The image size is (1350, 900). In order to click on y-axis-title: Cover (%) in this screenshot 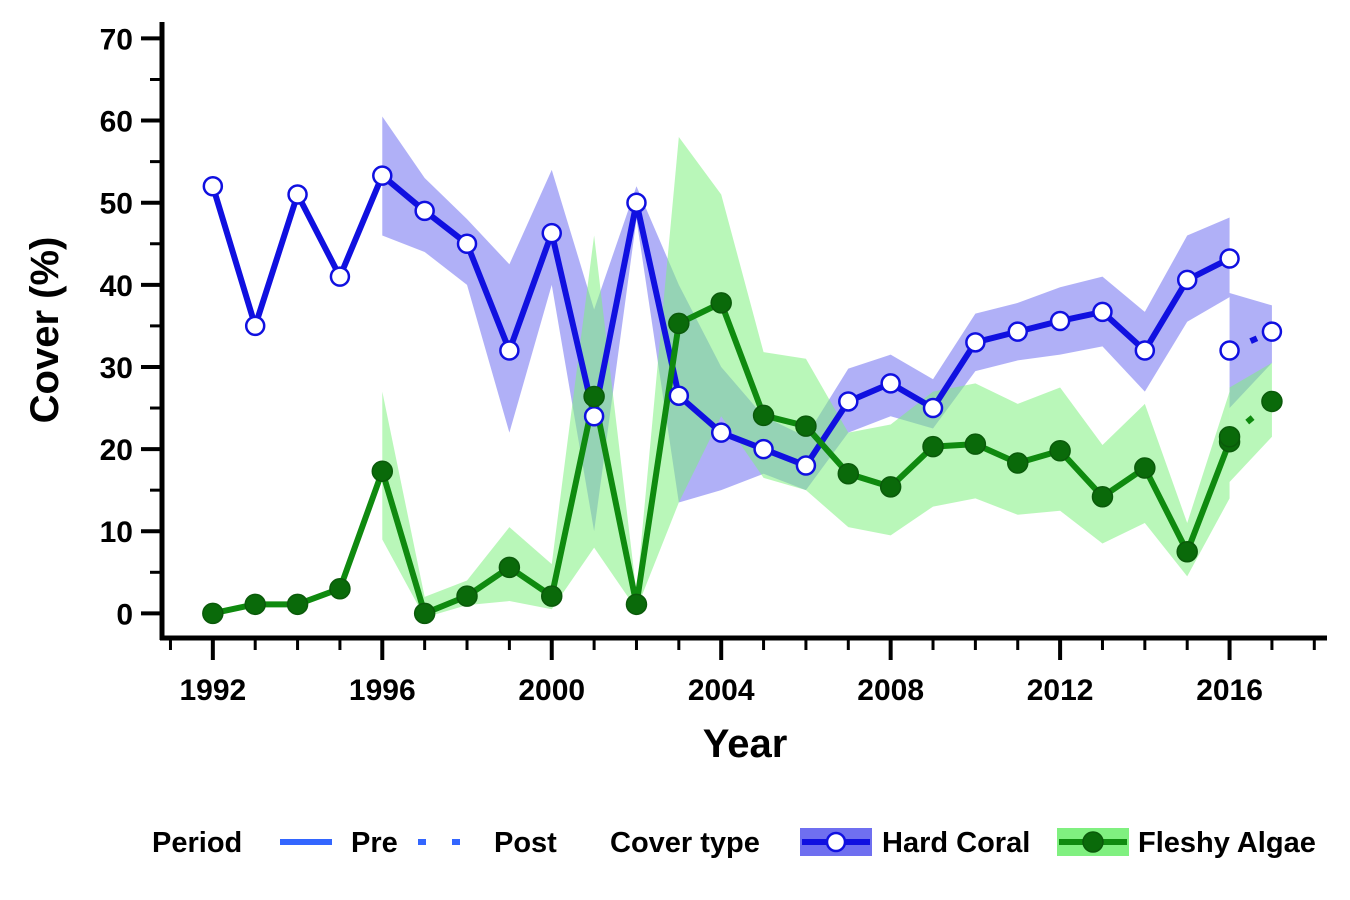, I will do `click(45, 330)`.